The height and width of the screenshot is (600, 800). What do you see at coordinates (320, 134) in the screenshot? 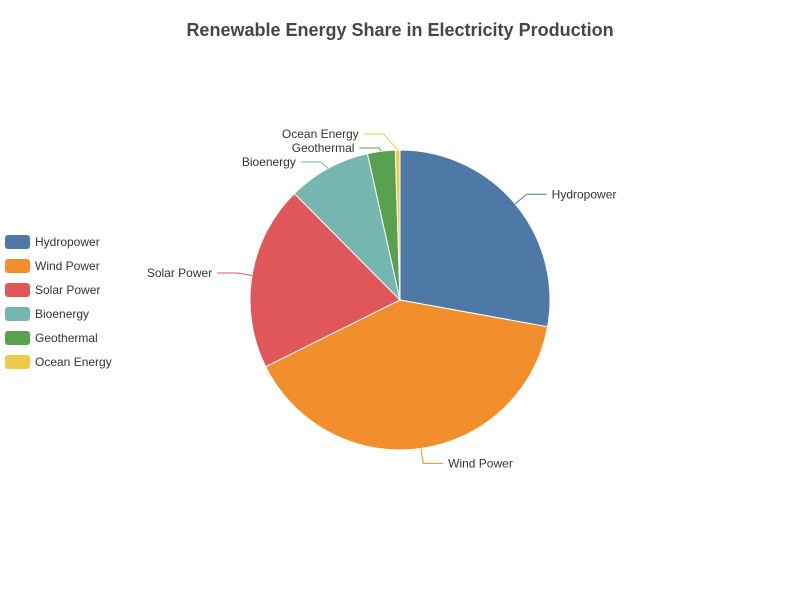
I see `slice-label-ocean-energy: Ocean Energy` at bounding box center [320, 134].